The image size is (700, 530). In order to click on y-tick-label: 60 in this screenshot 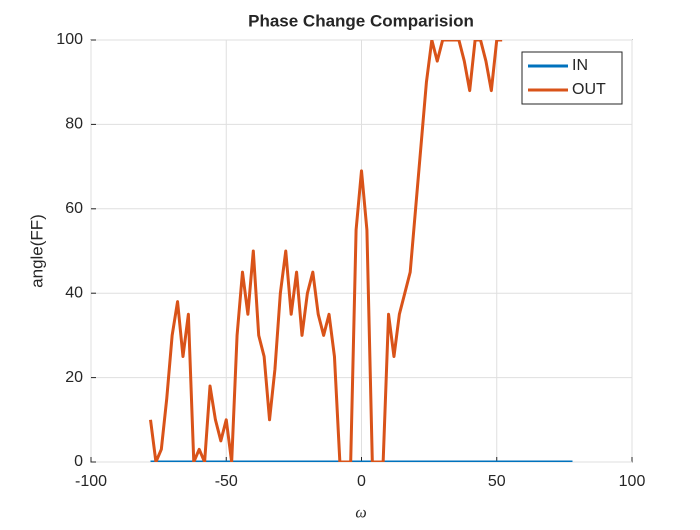, I will do `click(74, 208)`.